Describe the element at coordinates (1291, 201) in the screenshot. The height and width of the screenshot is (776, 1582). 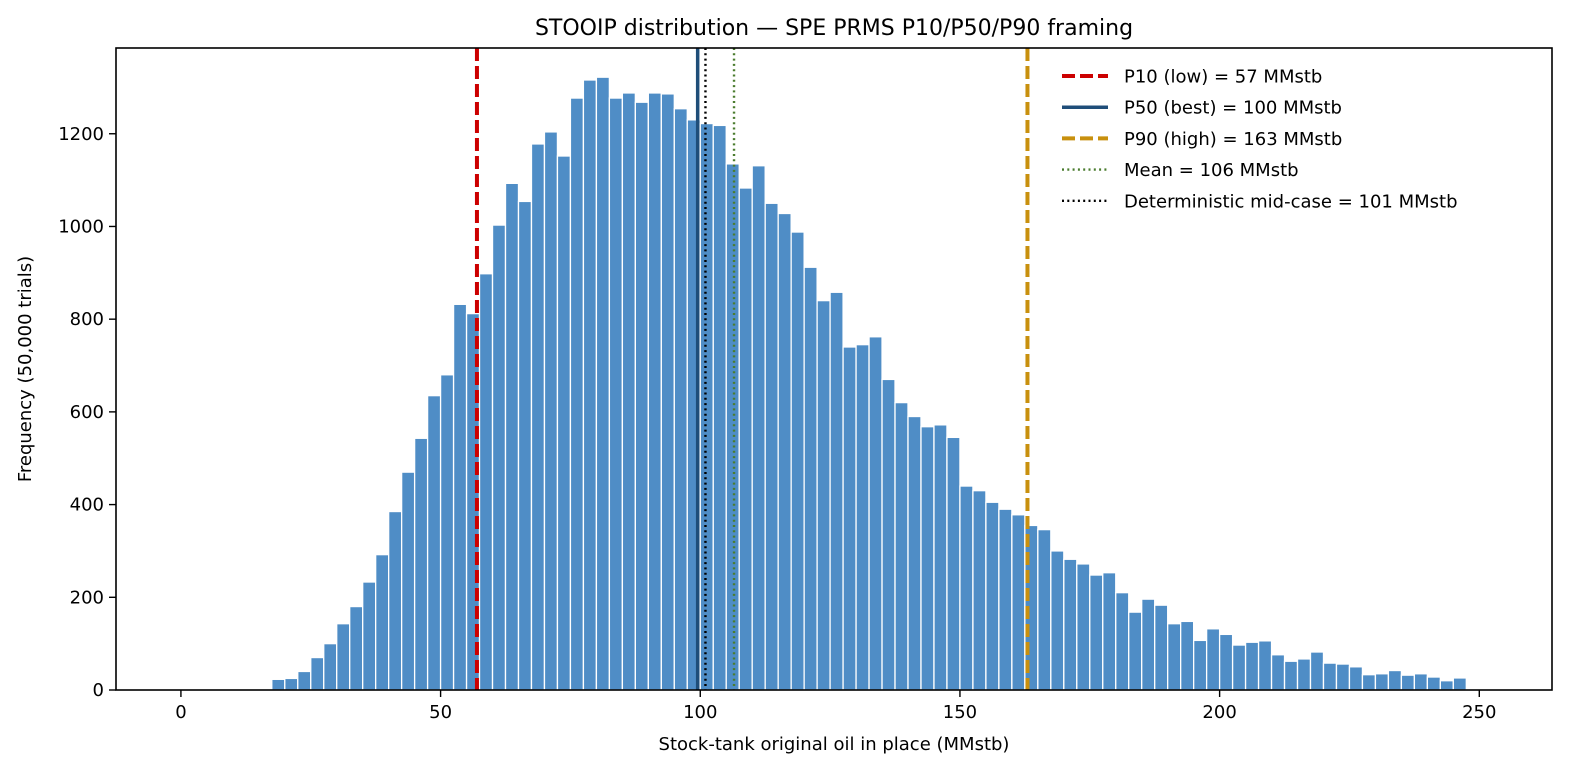
I see `legend-label: Deterministic mid-case = 101 MMstb` at that location.